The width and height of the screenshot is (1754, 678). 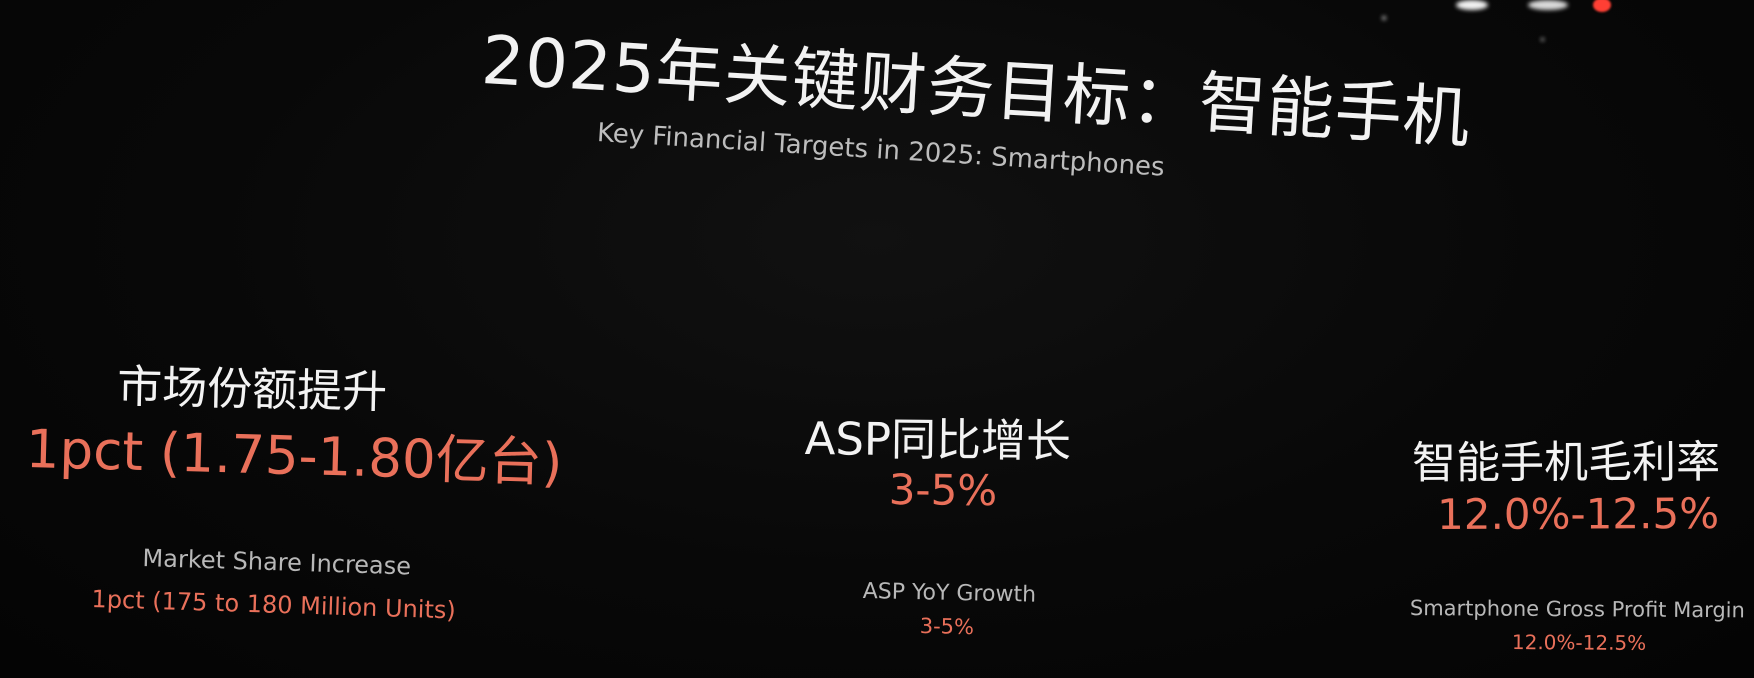 What do you see at coordinates (274, 605) in the screenshot?
I see `market-share-value-english: 1pct (175 to 180 Million Units)` at bounding box center [274, 605].